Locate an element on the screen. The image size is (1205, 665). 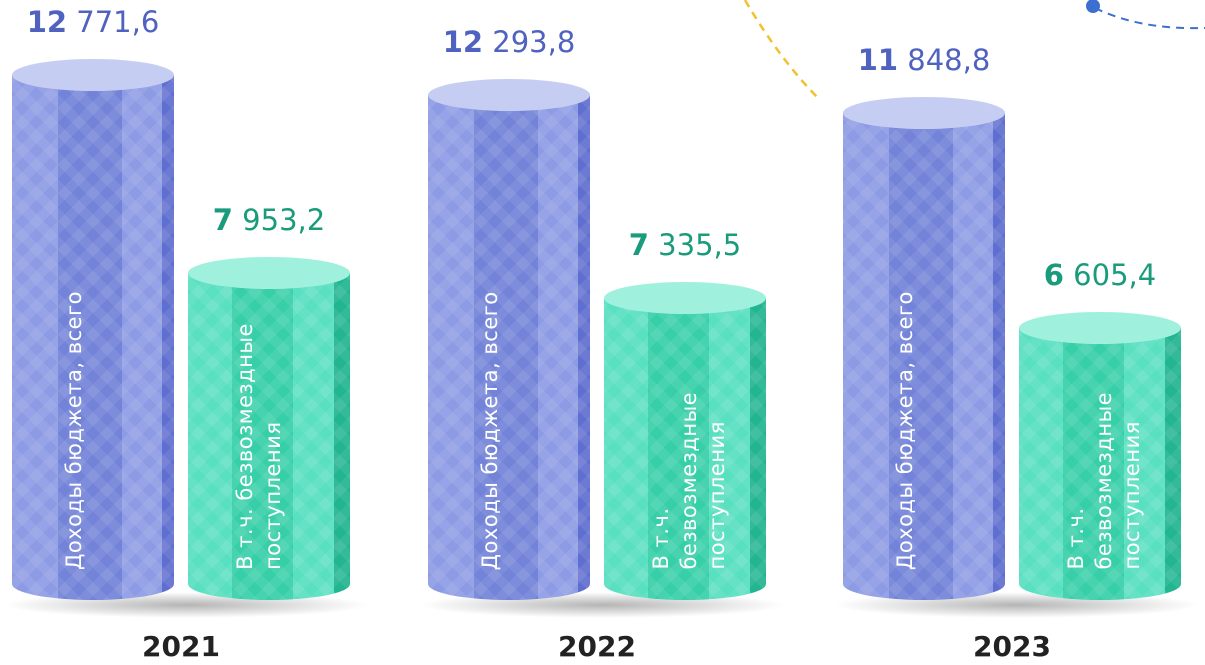
value-label: 12 771,6 is located at coordinates (93, 22).